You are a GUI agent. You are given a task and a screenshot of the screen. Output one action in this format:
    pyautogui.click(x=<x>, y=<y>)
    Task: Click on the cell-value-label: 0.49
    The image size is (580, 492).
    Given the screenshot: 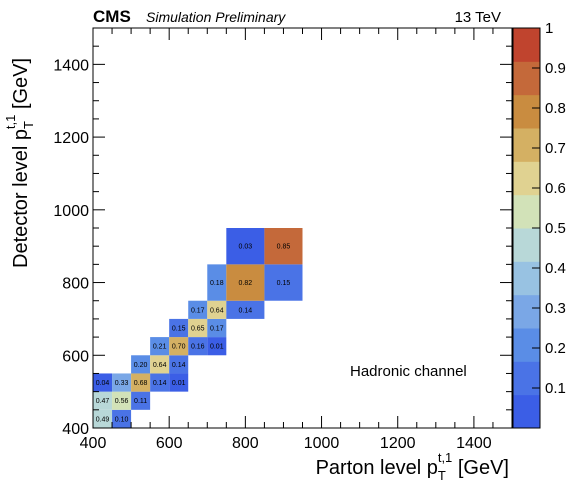 What is the action you would take?
    pyautogui.click(x=103, y=419)
    